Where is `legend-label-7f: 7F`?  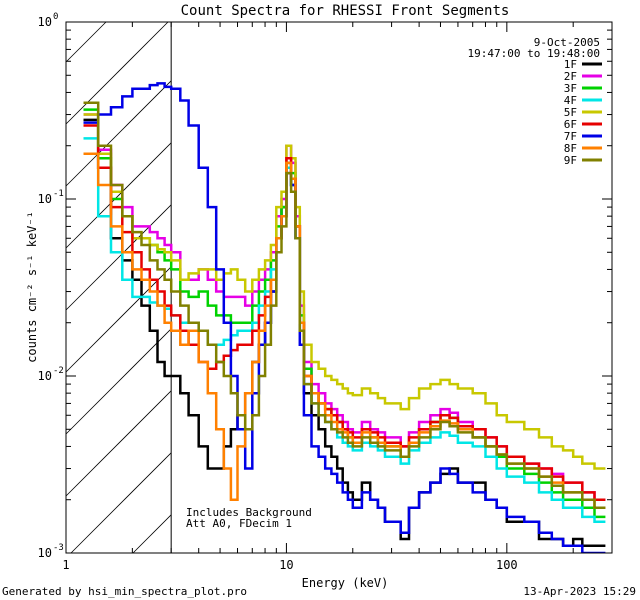 legend-label-7f: 7F is located at coordinates (570, 136).